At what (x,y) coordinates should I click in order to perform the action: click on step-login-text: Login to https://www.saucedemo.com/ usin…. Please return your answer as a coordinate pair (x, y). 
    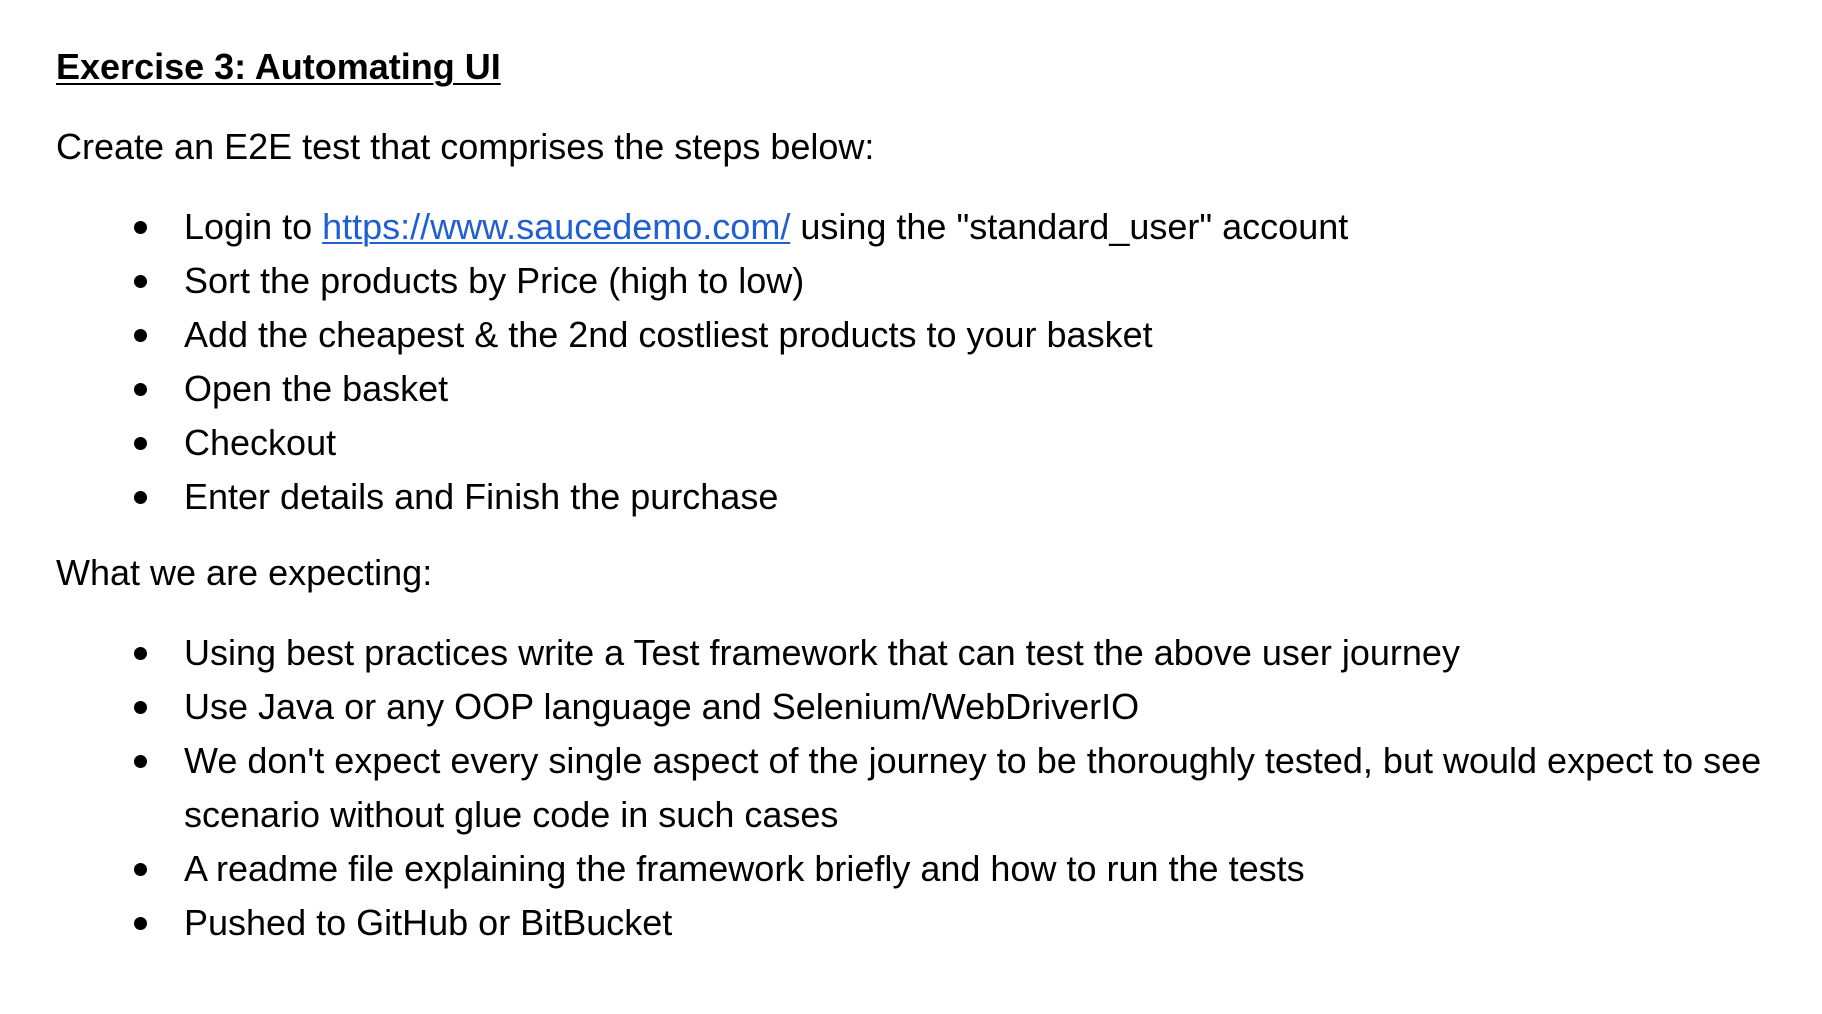
    Looking at the image, I should click on (766, 226).